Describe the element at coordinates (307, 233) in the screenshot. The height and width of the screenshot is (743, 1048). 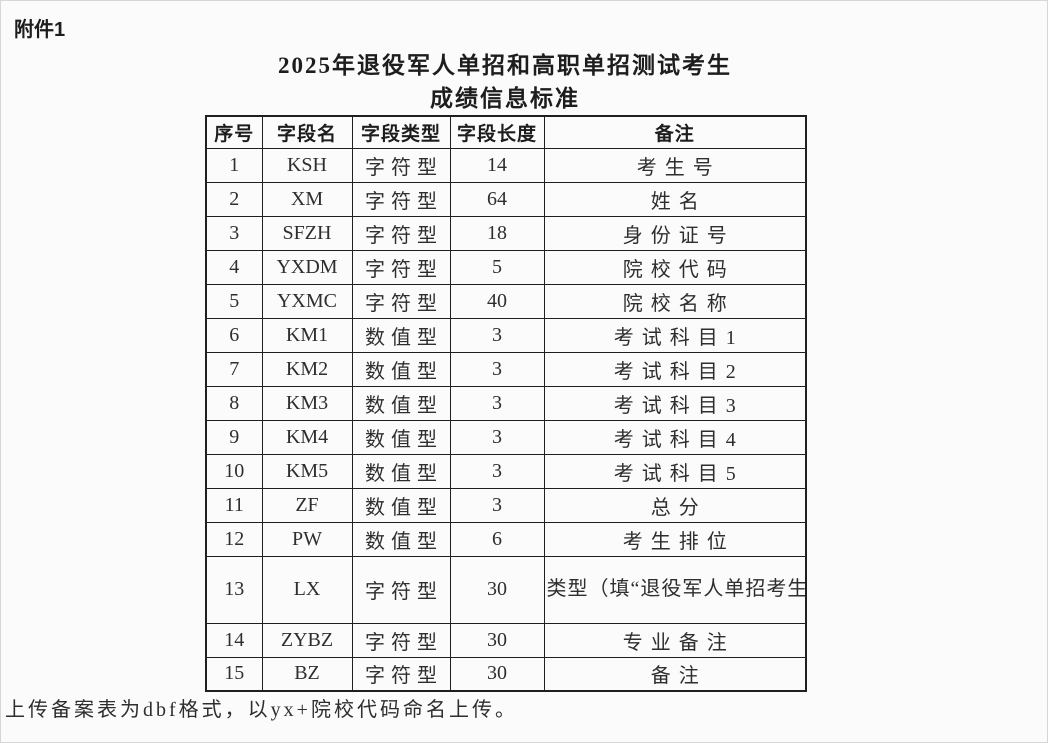
I see `cell-field-name: SFZH` at that location.